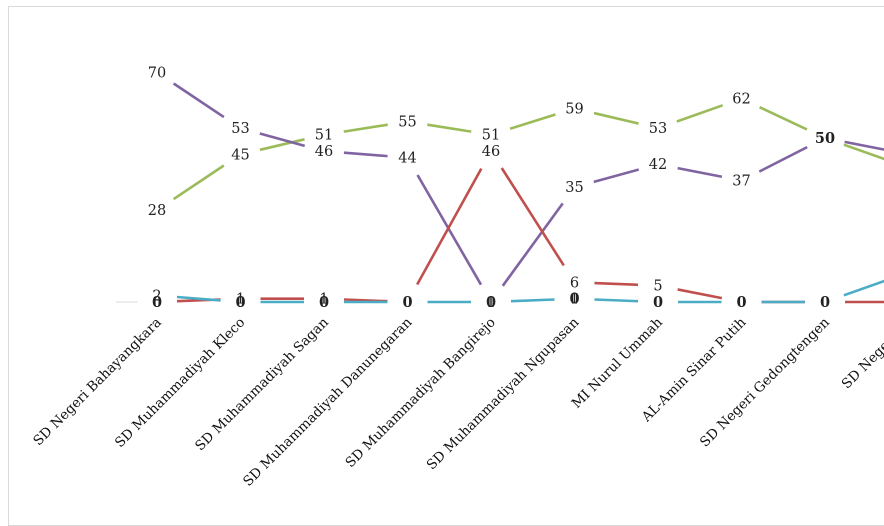 The height and width of the screenshot is (526, 884). What do you see at coordinates (262, 384) in the screenshot?
I see `category-label: SD Muhammadiyah Sagan` at bounding box center [262, 384].